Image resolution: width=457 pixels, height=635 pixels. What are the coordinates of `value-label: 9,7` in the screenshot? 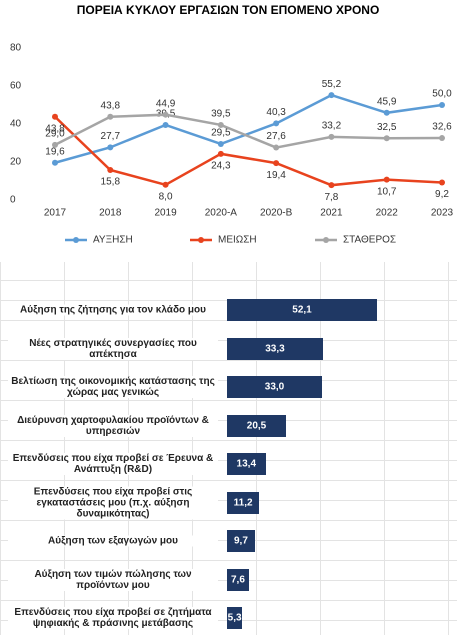 It's located at (241, 541).